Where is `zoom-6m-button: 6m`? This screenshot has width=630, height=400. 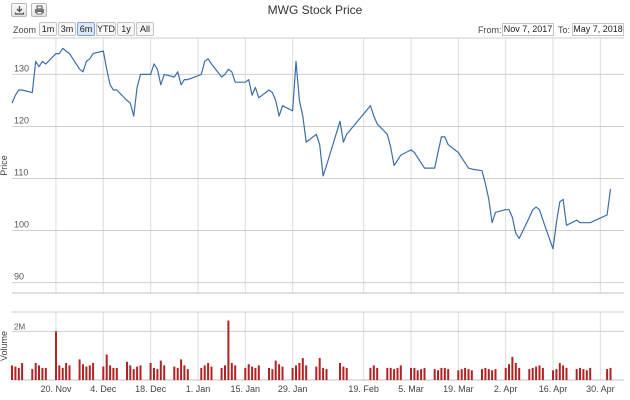
zoom-6m-button: 6m is located at coordinates (86, 29).